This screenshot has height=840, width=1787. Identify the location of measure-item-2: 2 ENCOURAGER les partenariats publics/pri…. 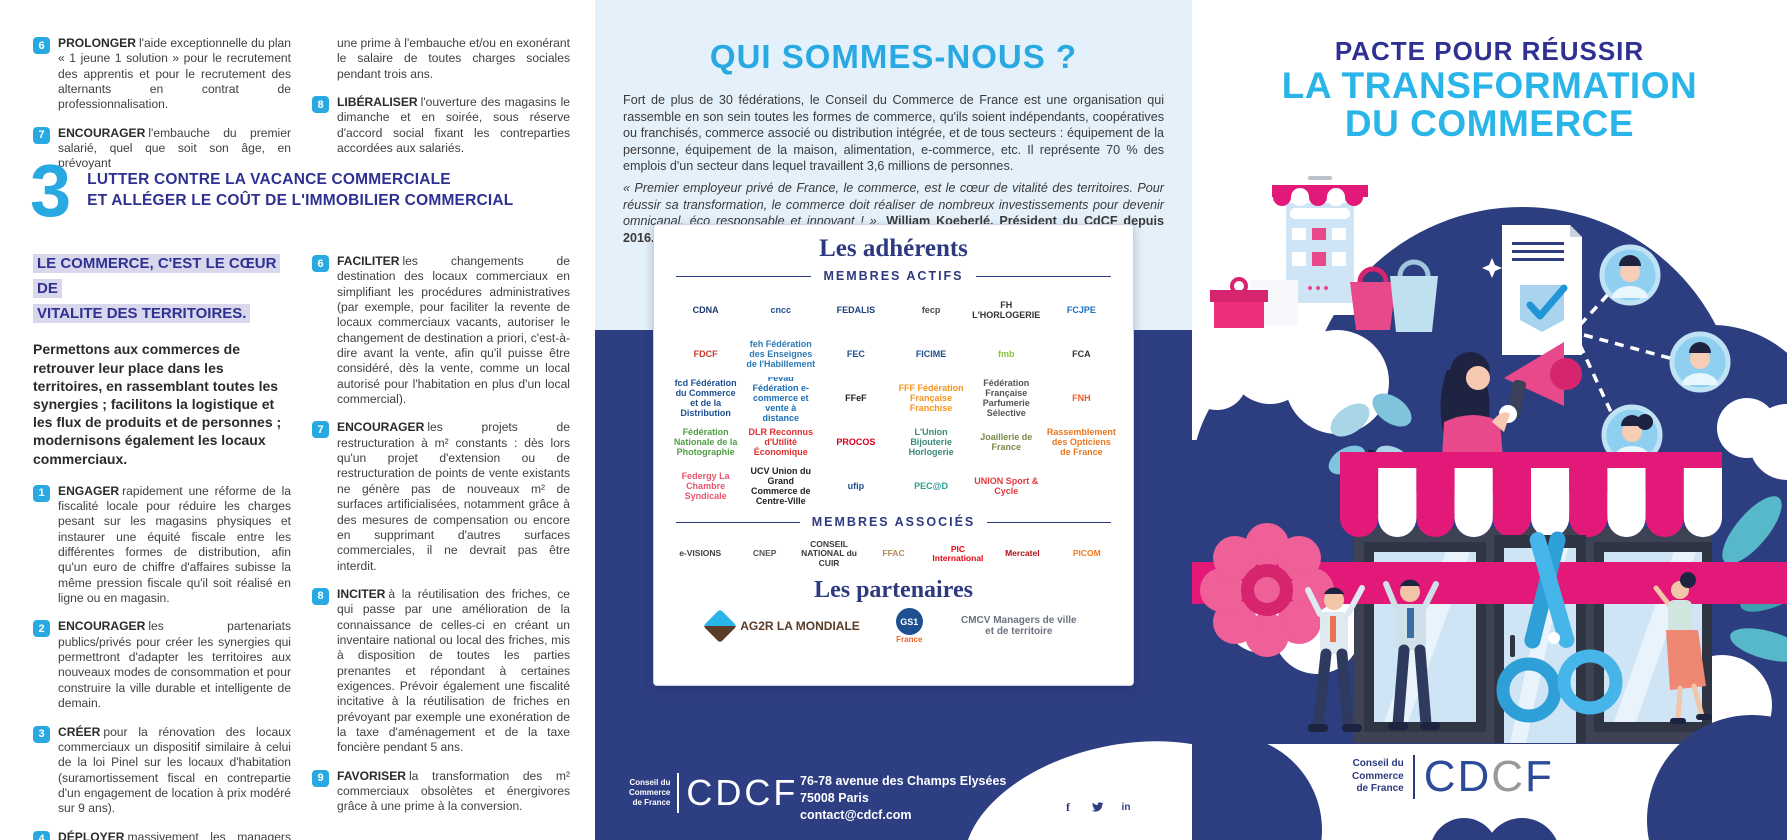
(162, 665).